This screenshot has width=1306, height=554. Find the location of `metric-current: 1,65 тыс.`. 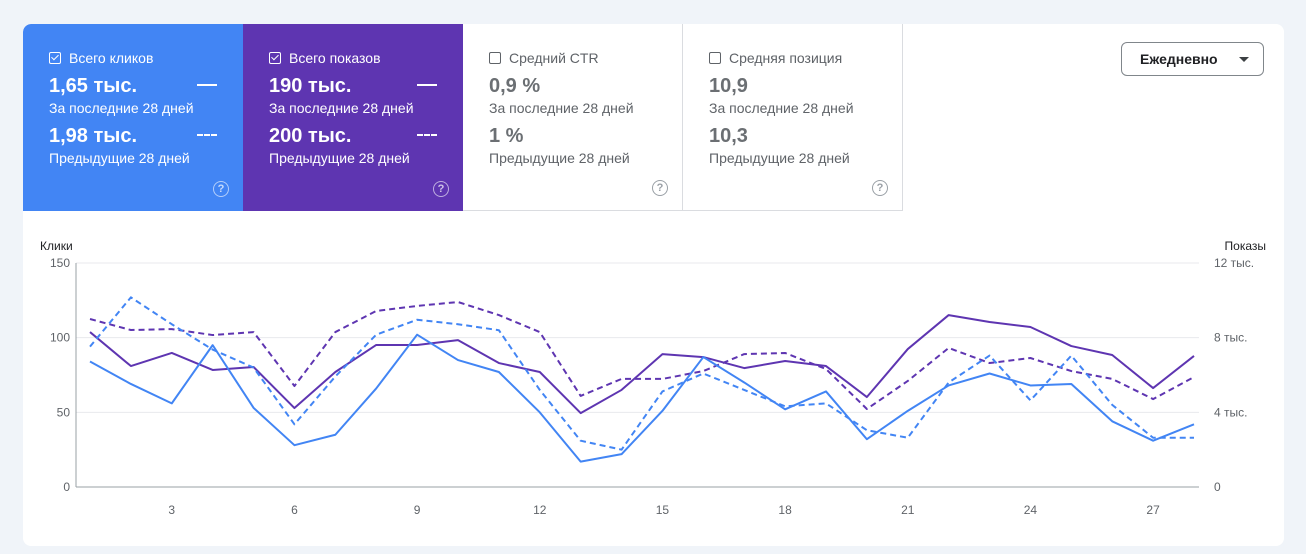

metric-current: 1,65 тыс. is located at coordinates (93, 86).